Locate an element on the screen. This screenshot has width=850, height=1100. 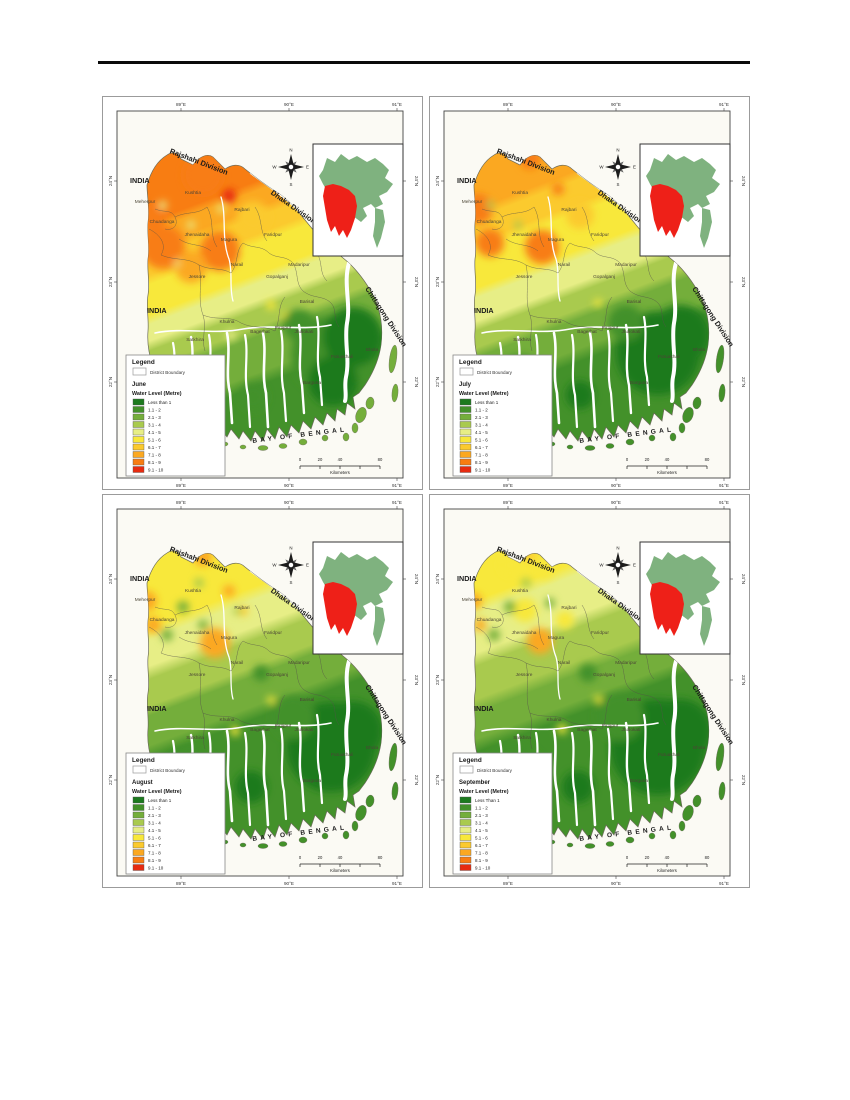
compass-e: E is located at coordinates (634, 167).